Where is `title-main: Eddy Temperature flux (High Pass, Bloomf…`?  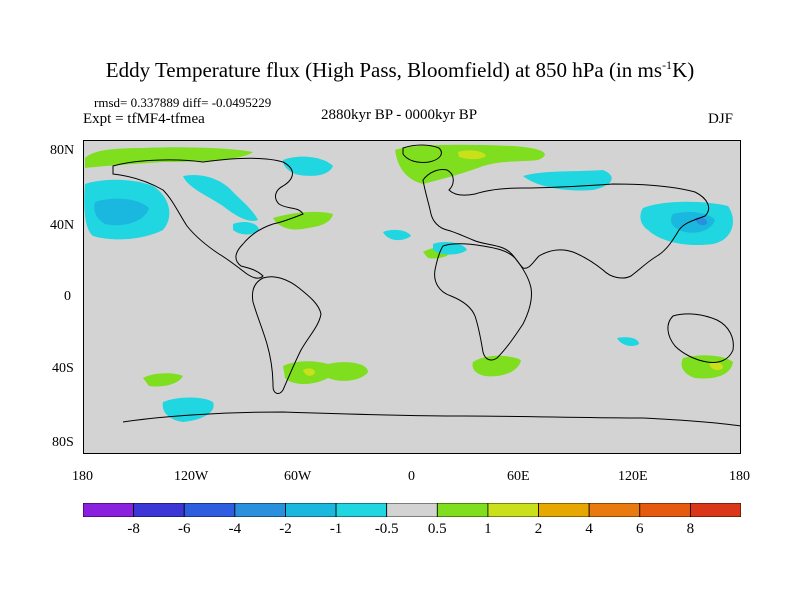 title-main: Eddy Temperature flux (High Pass, Bloomf… is located at coordinates (384, 70).